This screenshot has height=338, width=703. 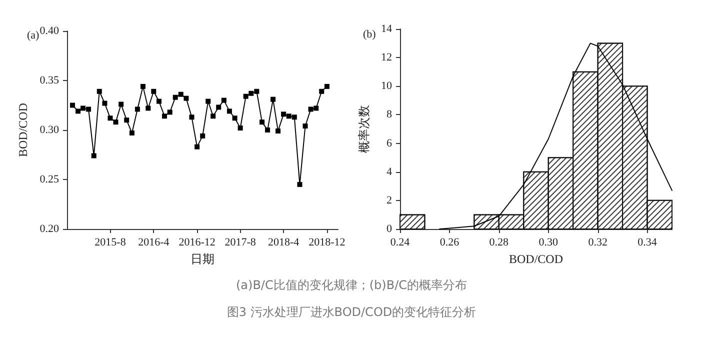 I want to click on y-tick-label: 0, so click(x=389, y=229).